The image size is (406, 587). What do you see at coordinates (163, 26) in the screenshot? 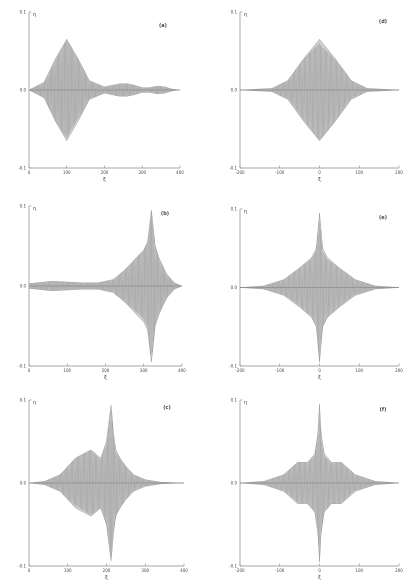
I see `panel-label: (a)` at bounding box center [163, 26].